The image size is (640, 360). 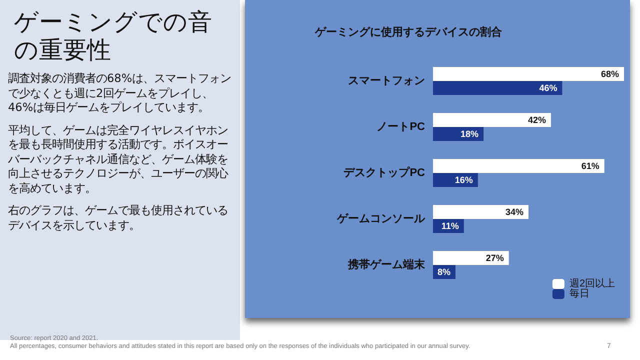 What do you see at coordinates (590, 166) in the screenshot?
I see `data-label: 61%` at bounding box center [590, 166].